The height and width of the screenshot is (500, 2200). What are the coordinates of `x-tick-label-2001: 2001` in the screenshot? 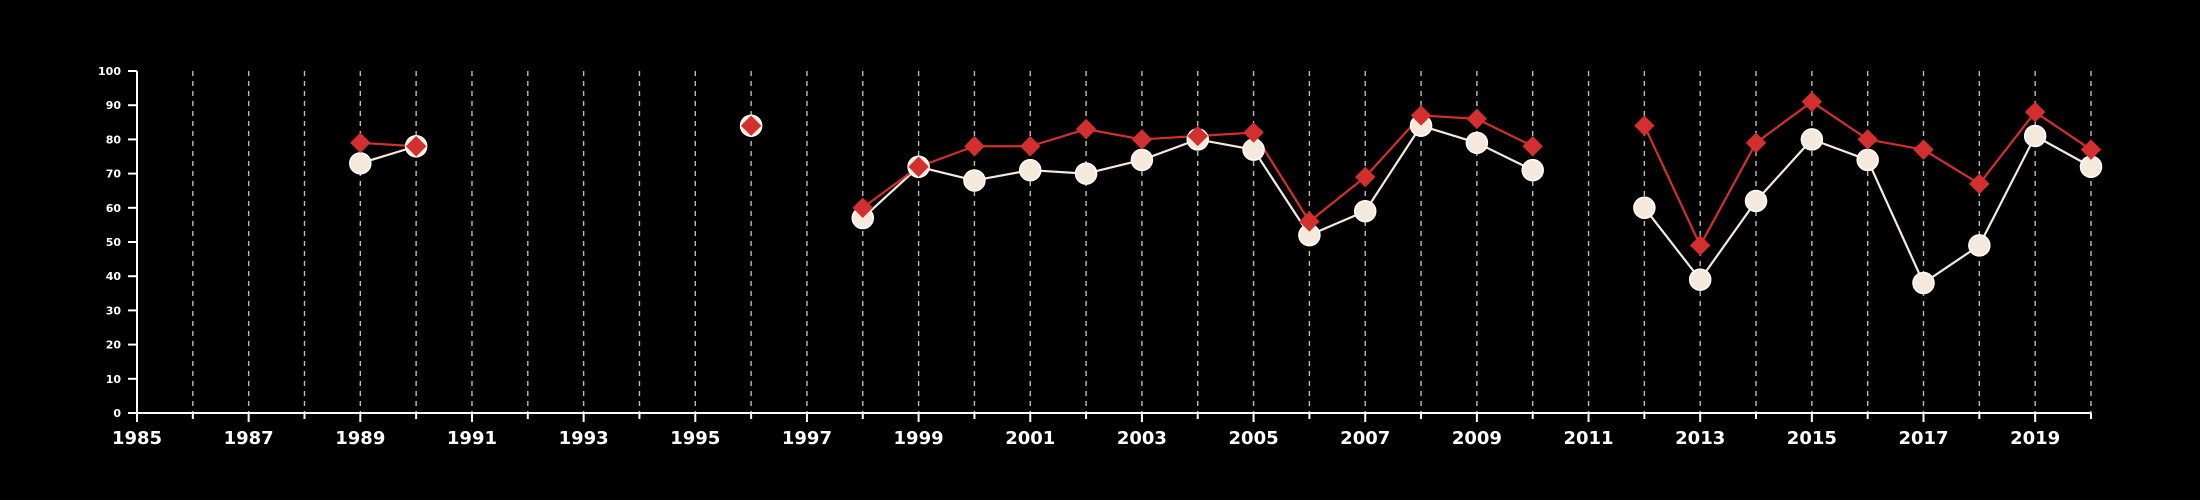 It's located at (1030, 438).